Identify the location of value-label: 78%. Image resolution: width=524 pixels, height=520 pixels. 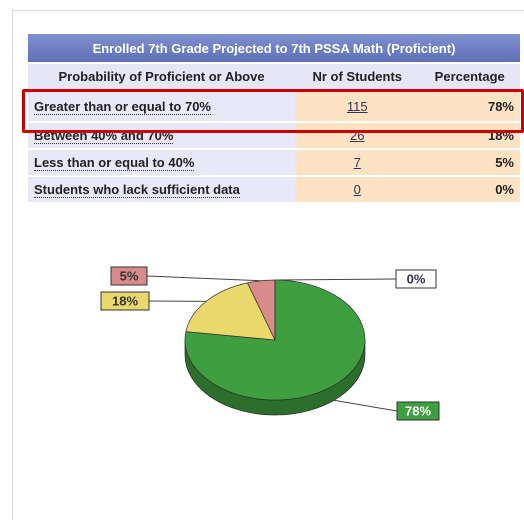
(418, 410).